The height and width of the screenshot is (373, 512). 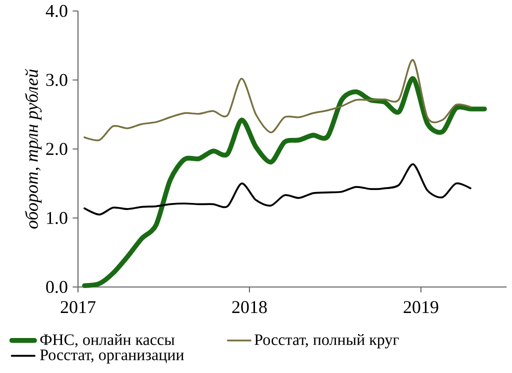 What do you see at coordinates (278, 189) in the screenshot?
I see `line-series` at bounding box center [278, 189].